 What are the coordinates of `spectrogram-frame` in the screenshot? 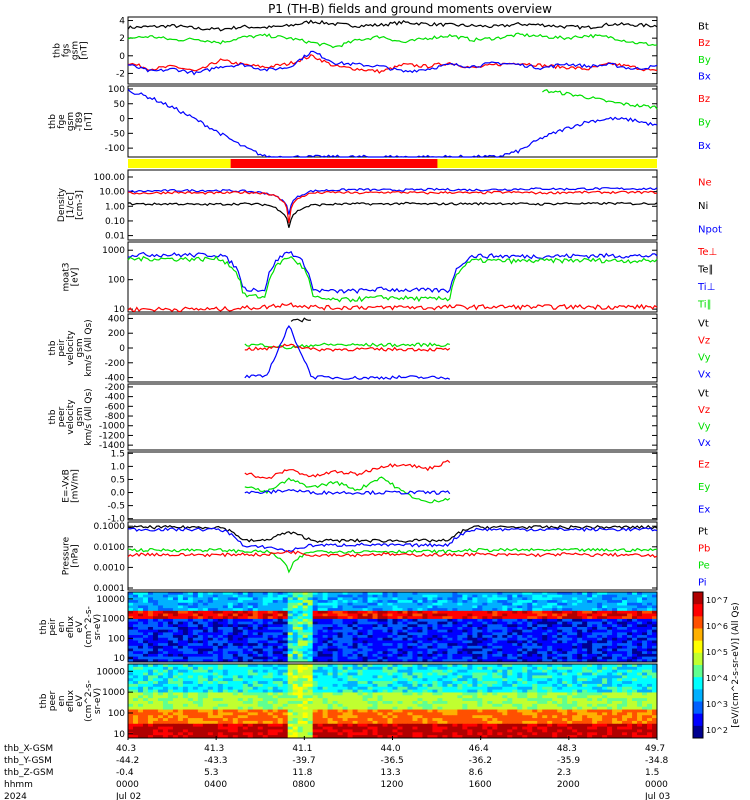 It's located at (392, 627).